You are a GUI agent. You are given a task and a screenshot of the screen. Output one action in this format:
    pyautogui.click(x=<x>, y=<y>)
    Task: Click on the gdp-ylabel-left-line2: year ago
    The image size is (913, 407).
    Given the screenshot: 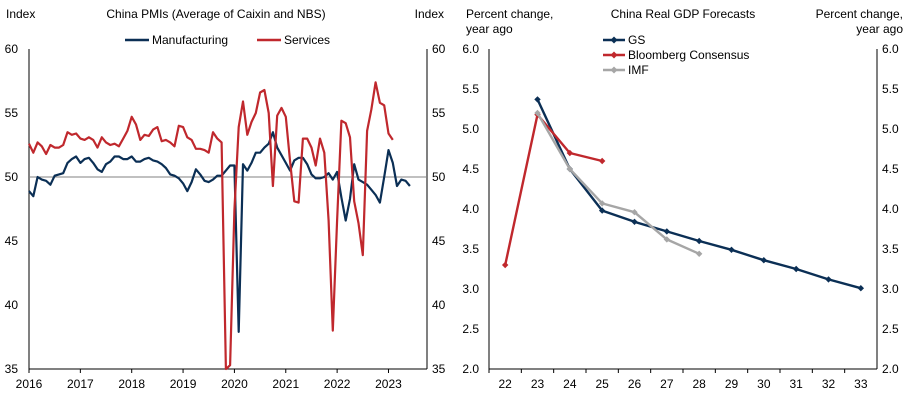 What is the action you would take?
    pyautogui.click(x=489, y=29)
    